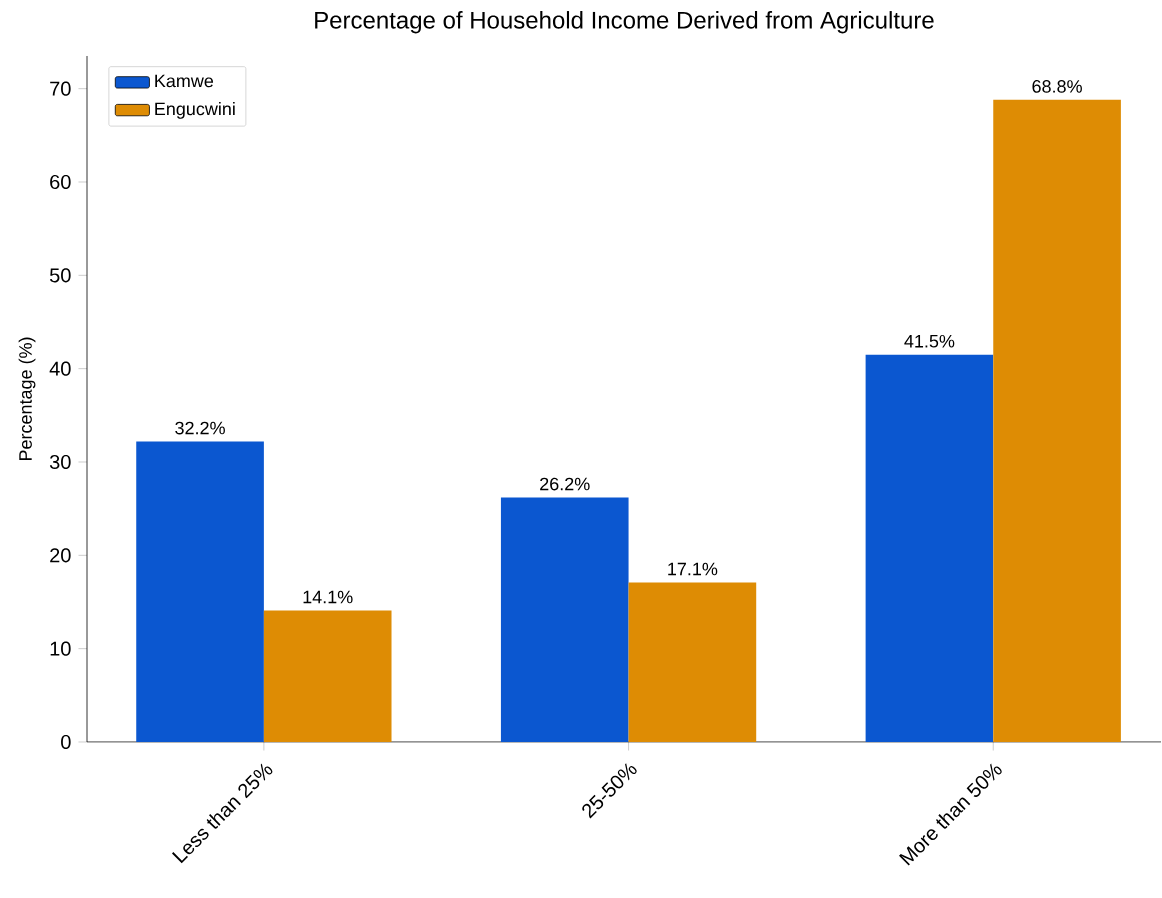 The image size is (1162, 898). What do you see at coordinates (1057, 86) in the screenshot?
I see `data-label: 68.8%` at bounding box center [1057, 86].